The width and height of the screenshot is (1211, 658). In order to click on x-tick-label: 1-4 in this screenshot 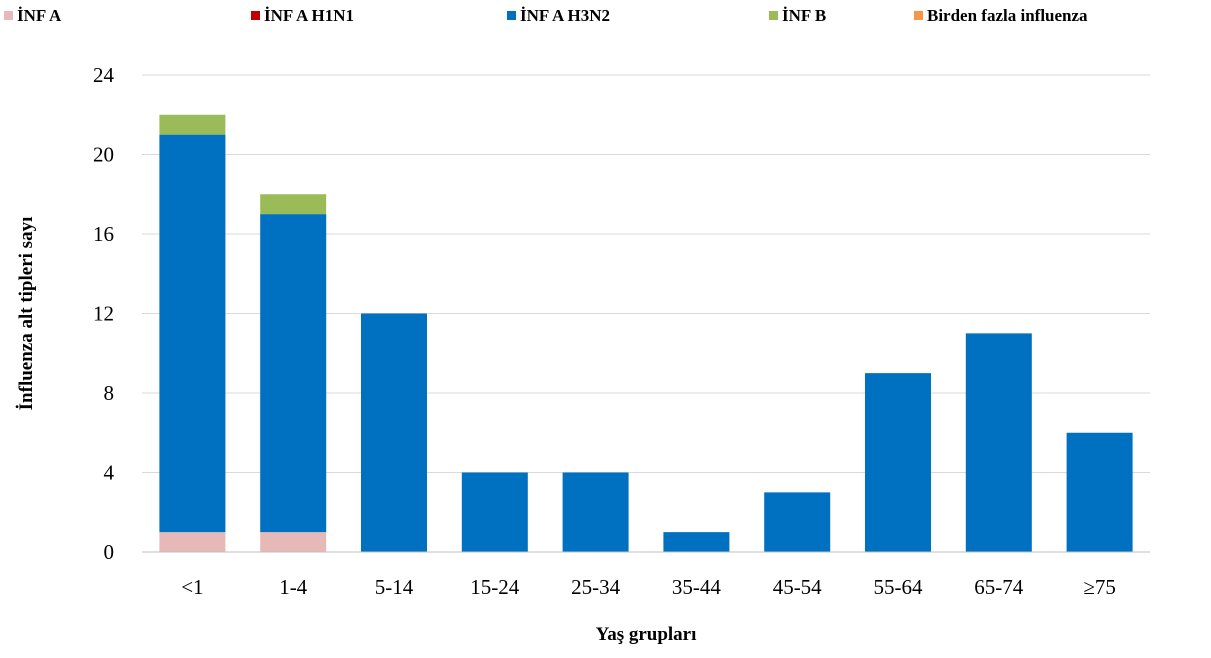, I will do `click(293, 587)`.